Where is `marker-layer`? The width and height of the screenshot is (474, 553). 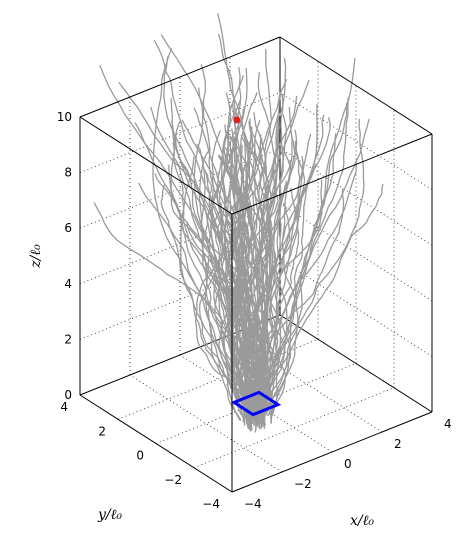
marker-layer is located at coordinates (256, 266).